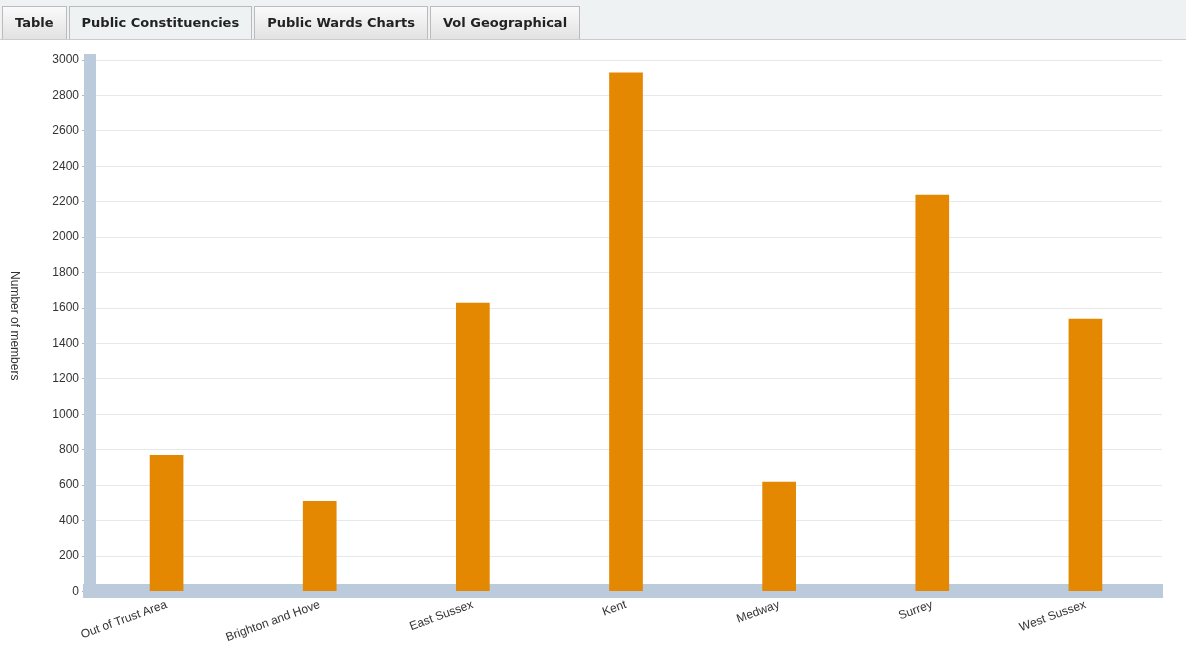 The image size is (1186, 655). What do you see at coordinates (124, 619) in the screenshot?
I see `x-tick-label: Out of Trust Area` at bounding box center [124, 619].